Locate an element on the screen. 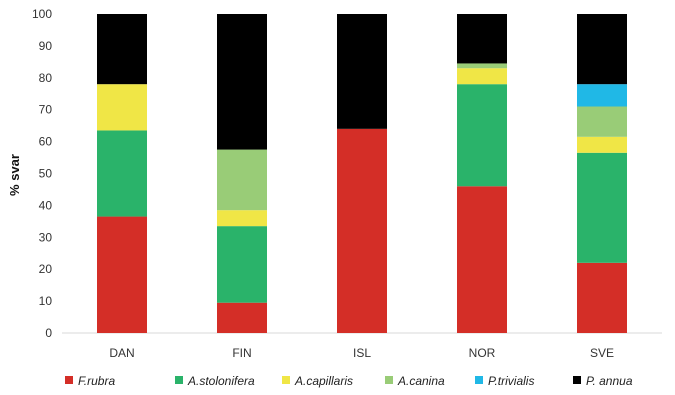 This screenshot has height=395, width=675. bar-stack-nor is located at coordinates (482, 173).